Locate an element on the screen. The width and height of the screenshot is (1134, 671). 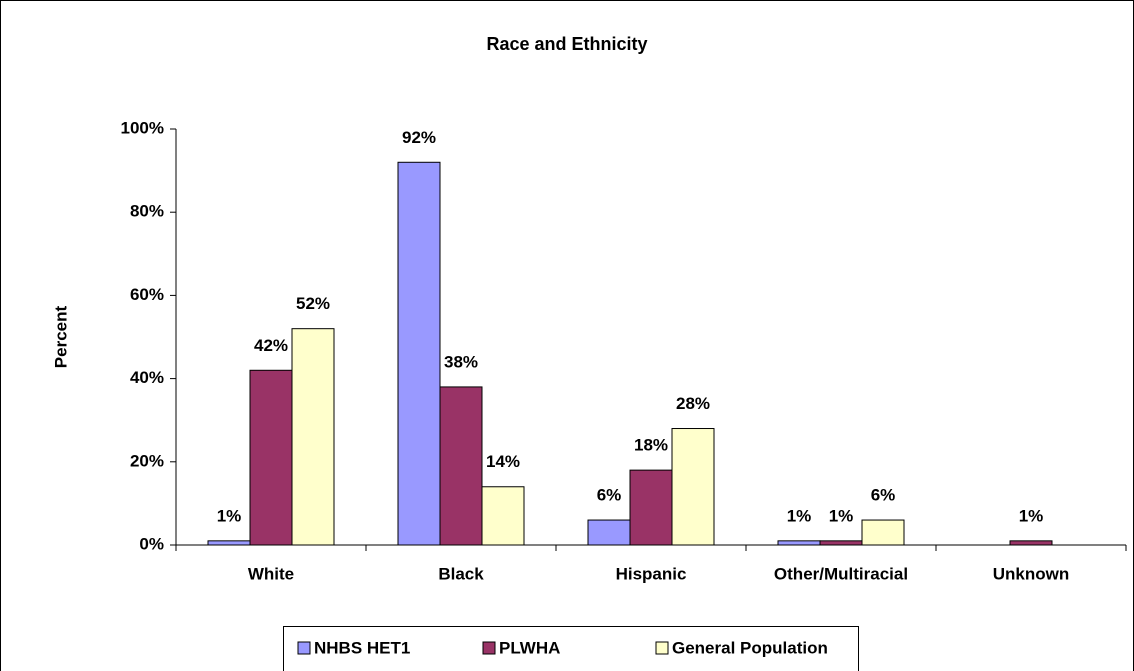
value-label: 52% is located at coordinates (313, 303).